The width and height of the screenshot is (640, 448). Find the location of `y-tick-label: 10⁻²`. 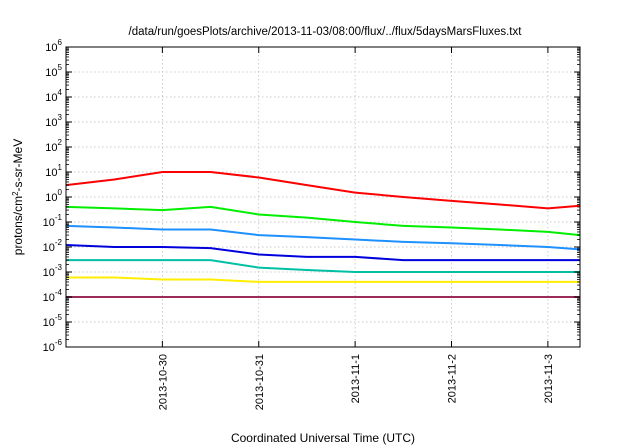

y-tick-label: 10⁻² is located at coordinates (53, 246).